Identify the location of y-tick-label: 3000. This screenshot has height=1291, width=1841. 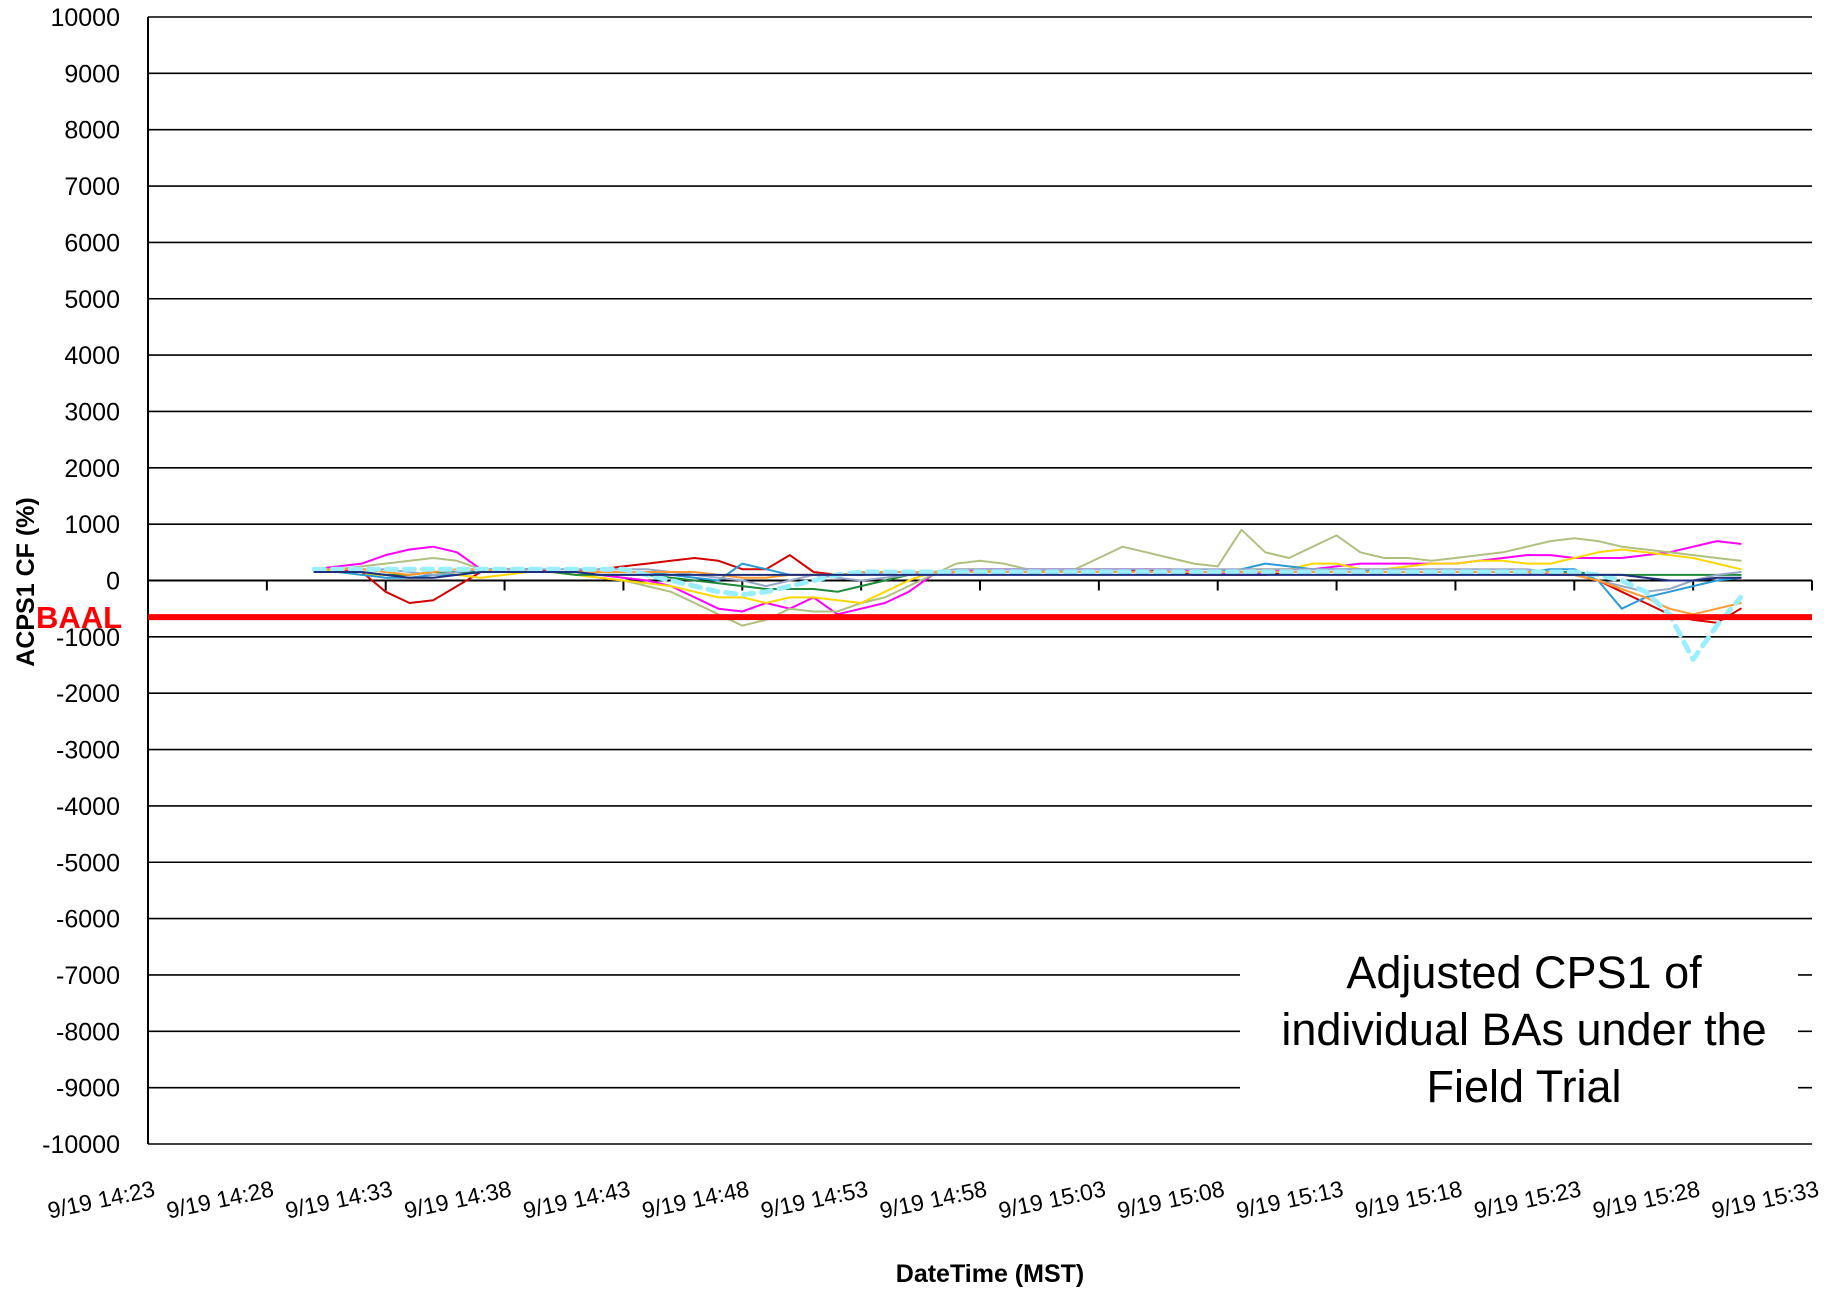
(92, 412).